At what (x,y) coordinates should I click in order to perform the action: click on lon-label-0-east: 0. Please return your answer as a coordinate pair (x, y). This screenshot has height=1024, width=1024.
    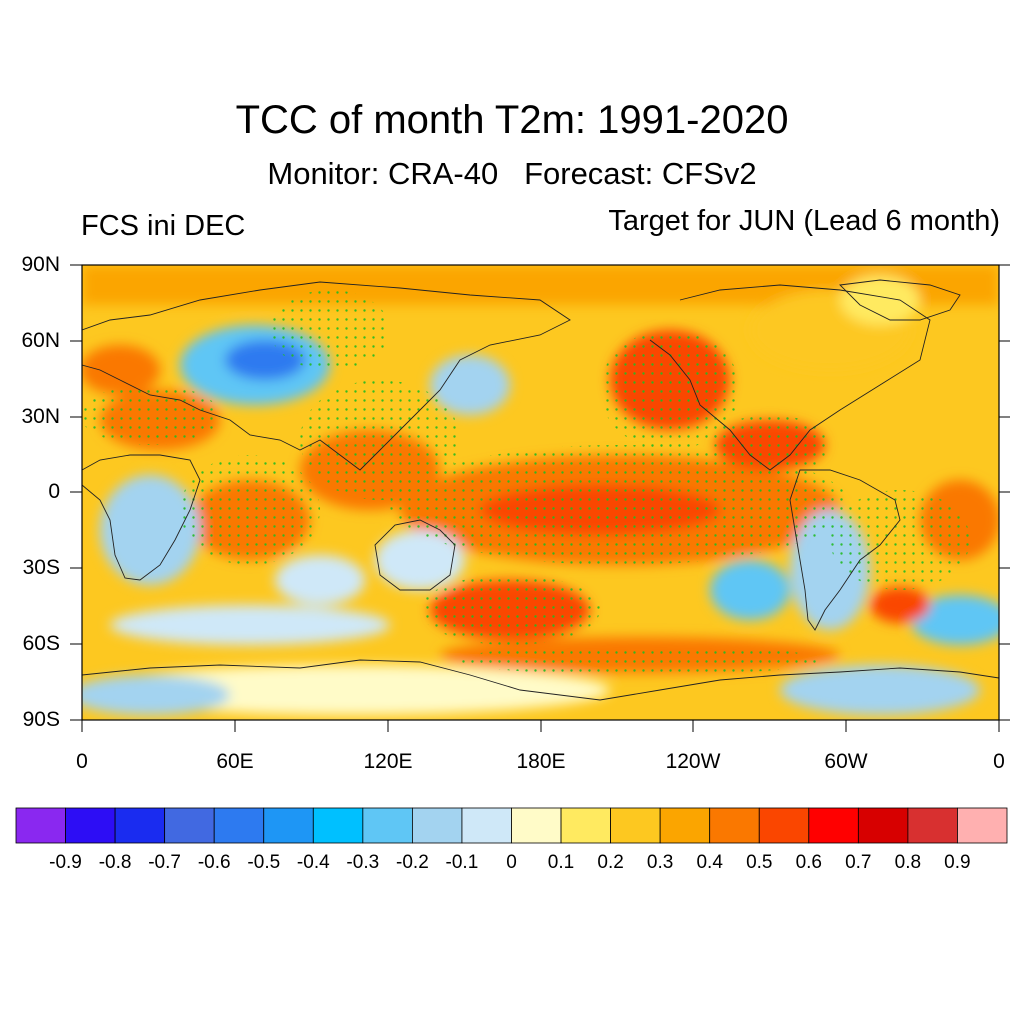
    Looking at the image, I should click on (999, 761).